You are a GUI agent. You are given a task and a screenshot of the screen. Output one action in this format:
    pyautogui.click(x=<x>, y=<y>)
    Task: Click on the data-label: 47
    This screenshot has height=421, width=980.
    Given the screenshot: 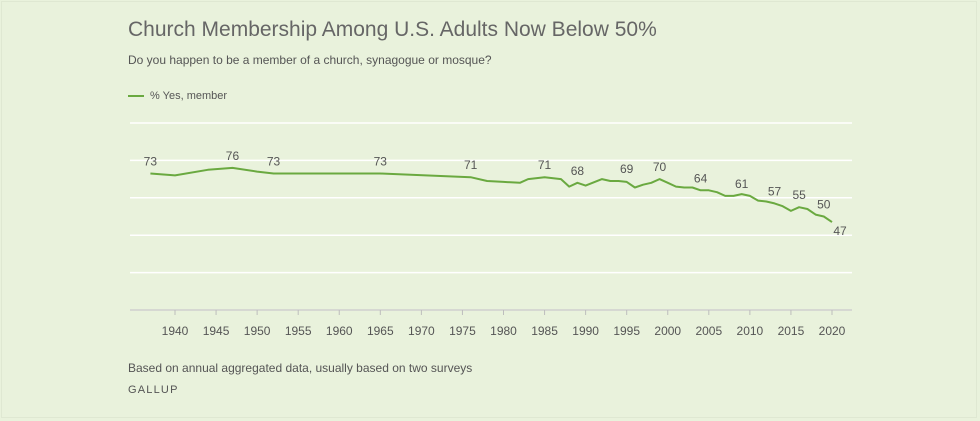 What is the action you would take?
    pyautogui.click(x=840, y=231)
    